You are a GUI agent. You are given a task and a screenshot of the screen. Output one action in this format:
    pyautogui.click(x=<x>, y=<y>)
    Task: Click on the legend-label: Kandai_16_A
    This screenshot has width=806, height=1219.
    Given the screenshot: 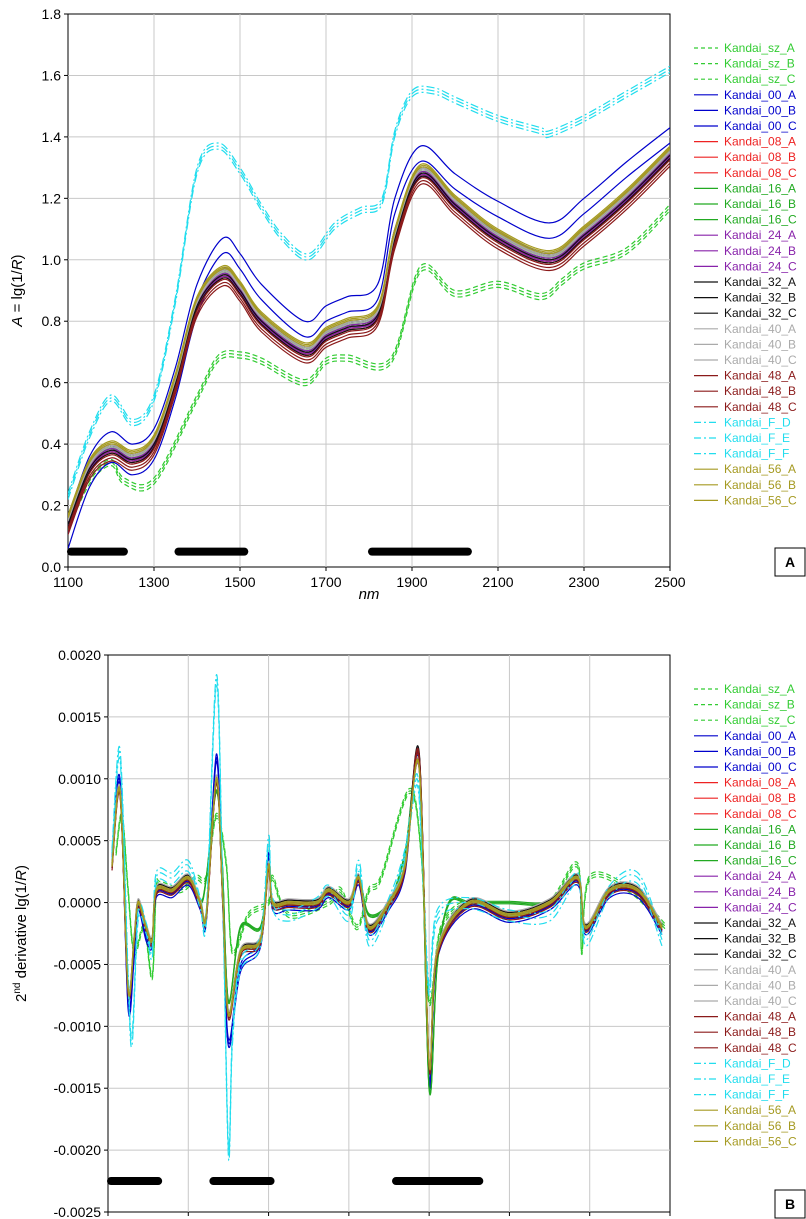 What is the action you would take?
    pyautogui.click(x=760, y=188)
    